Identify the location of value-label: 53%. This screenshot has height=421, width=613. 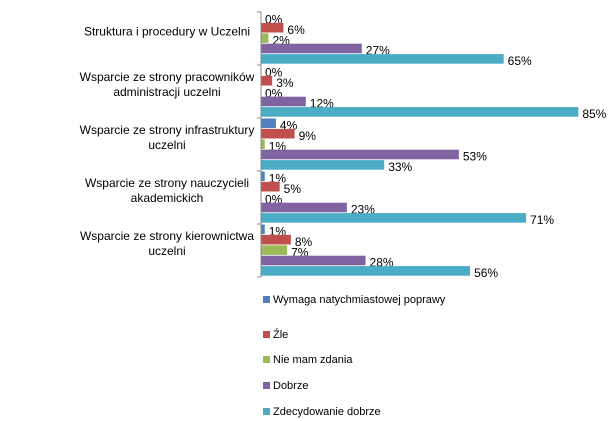
(475, 157).